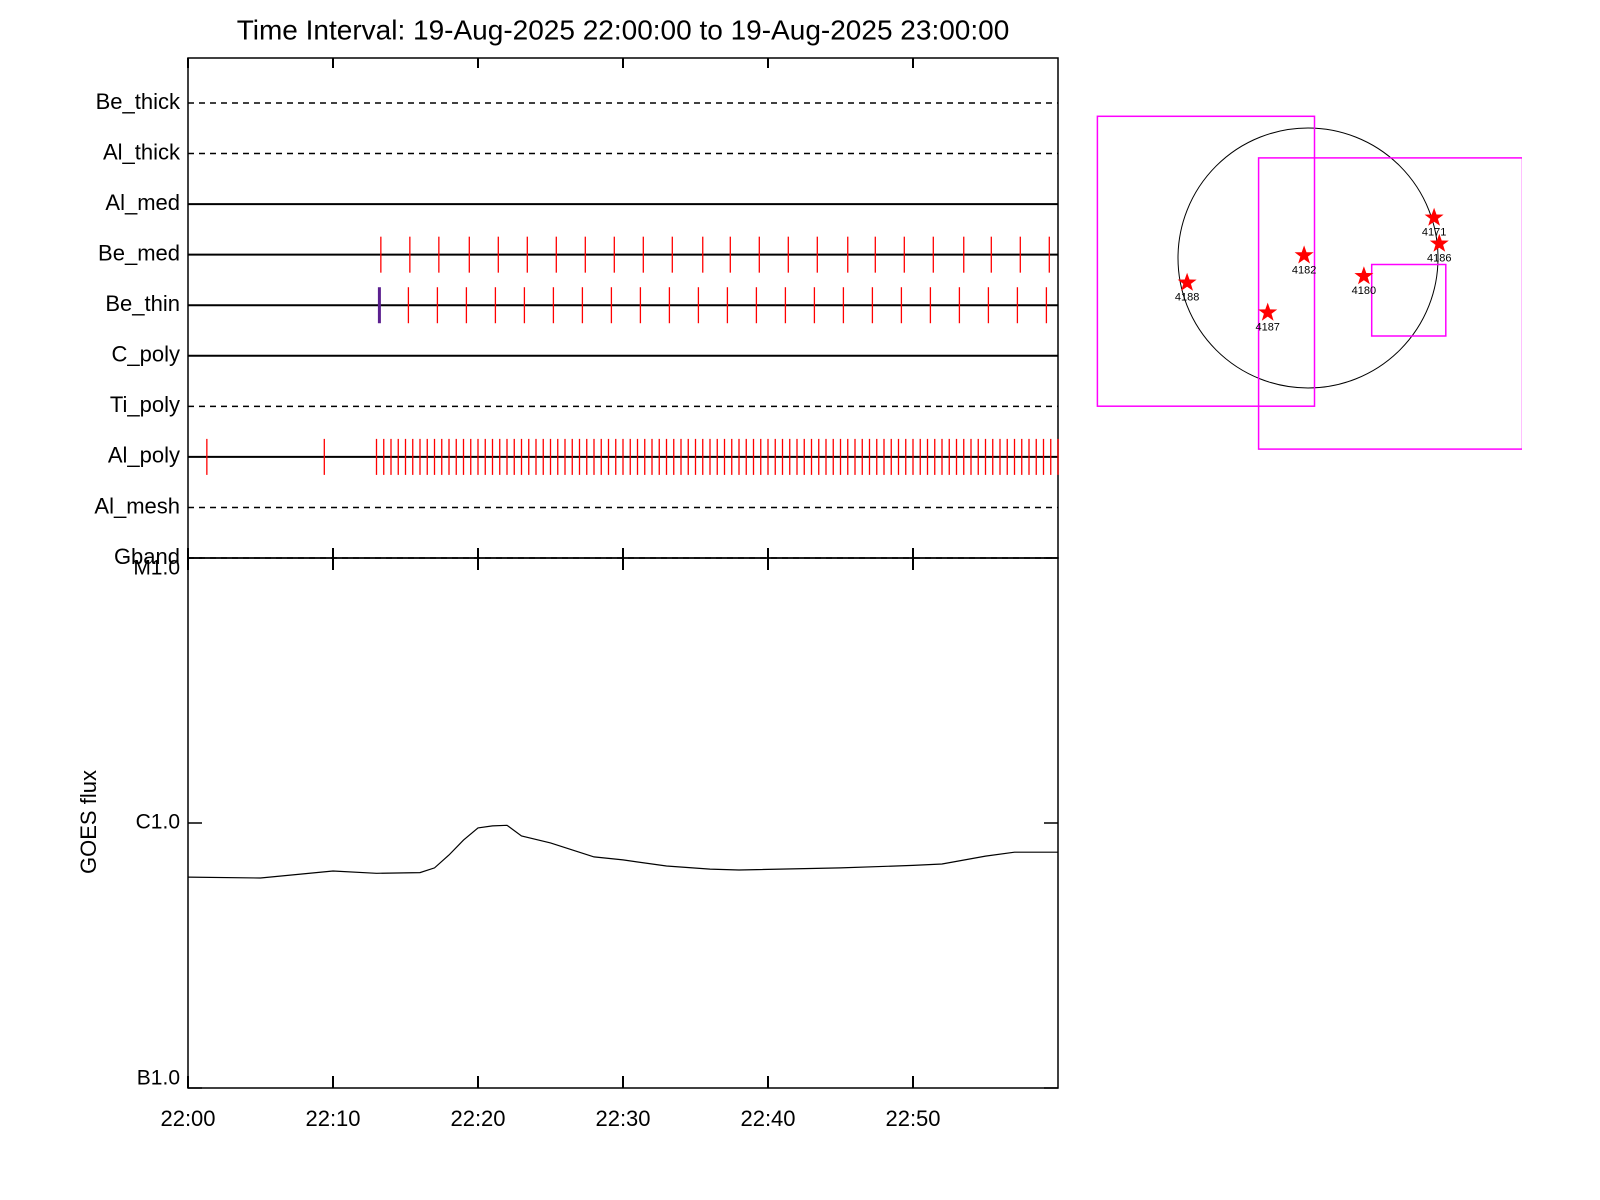 The image size is (1600, 1200). Describe the element at coordinates (1267, 328) in the screenshot. I see `active-region-label: 4187` at that location.